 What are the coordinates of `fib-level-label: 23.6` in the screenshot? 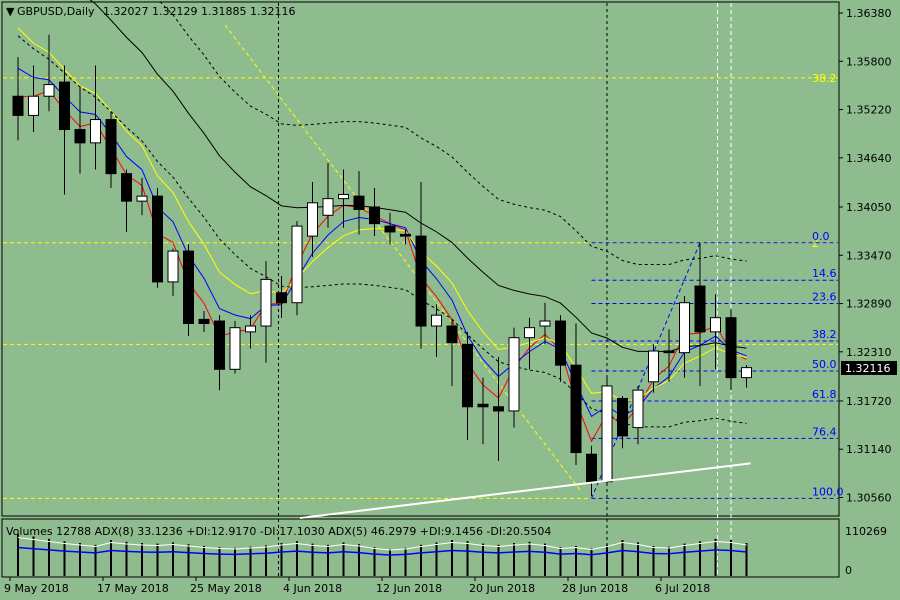 It's located at (824, 297).